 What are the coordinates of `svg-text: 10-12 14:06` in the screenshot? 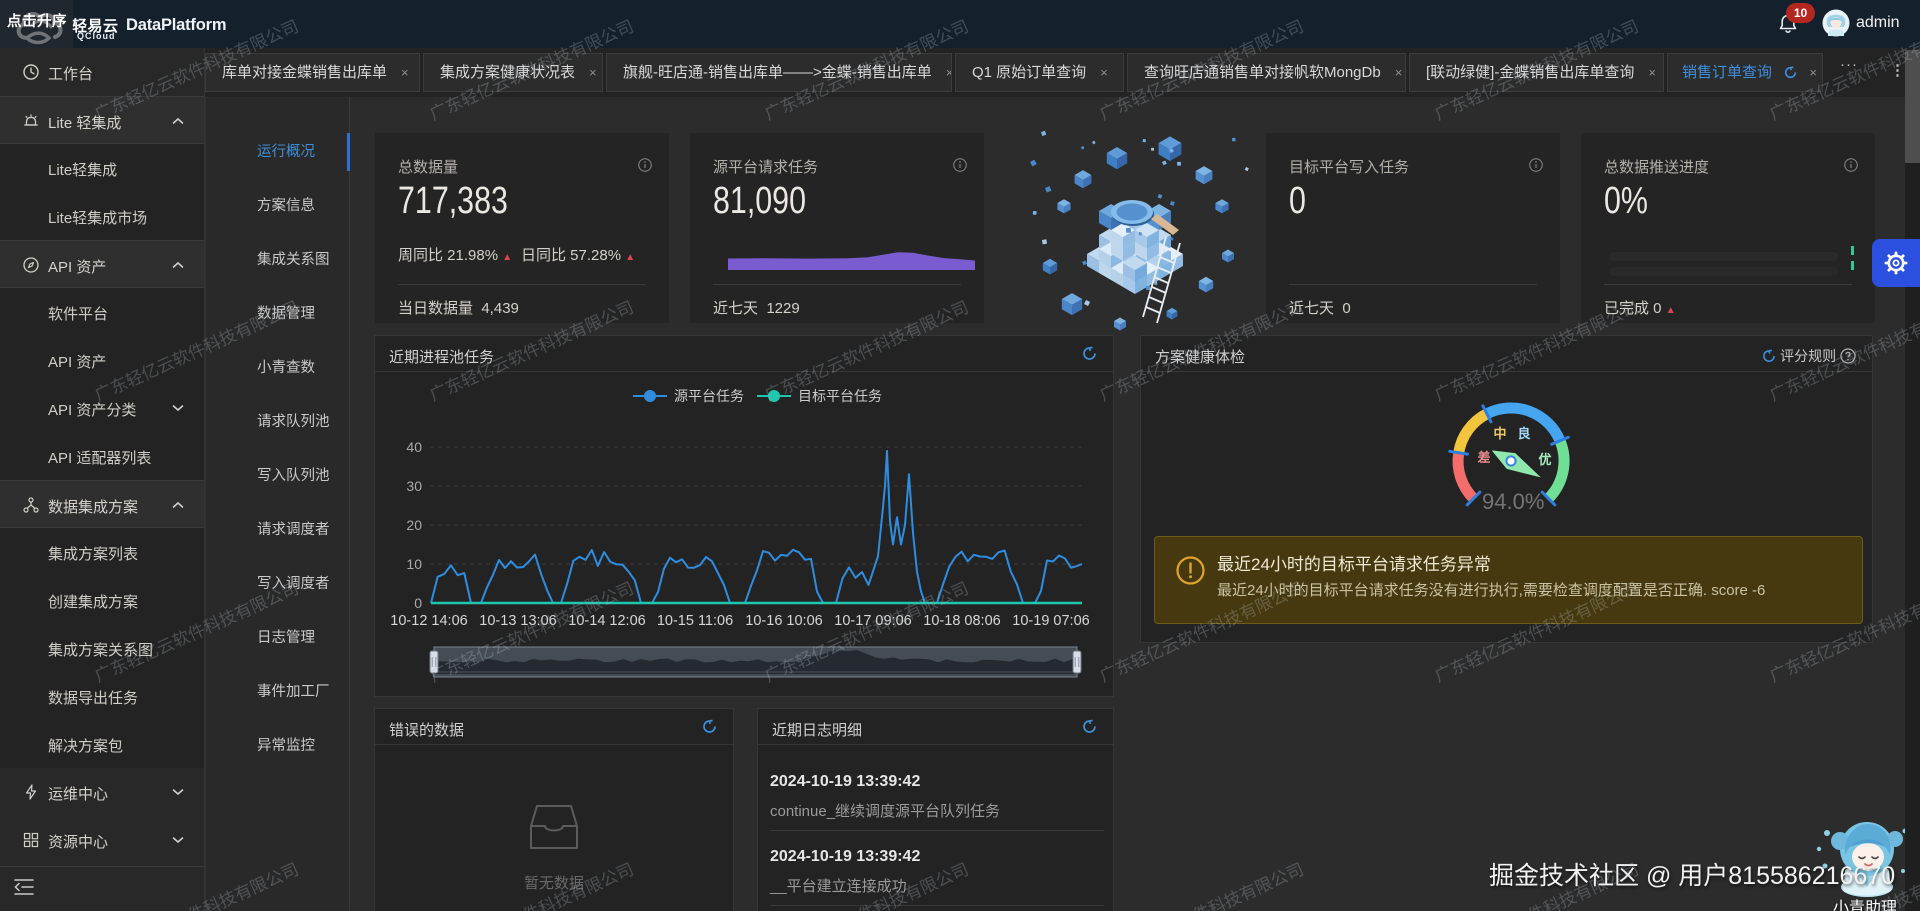 It's located at (428, 621).